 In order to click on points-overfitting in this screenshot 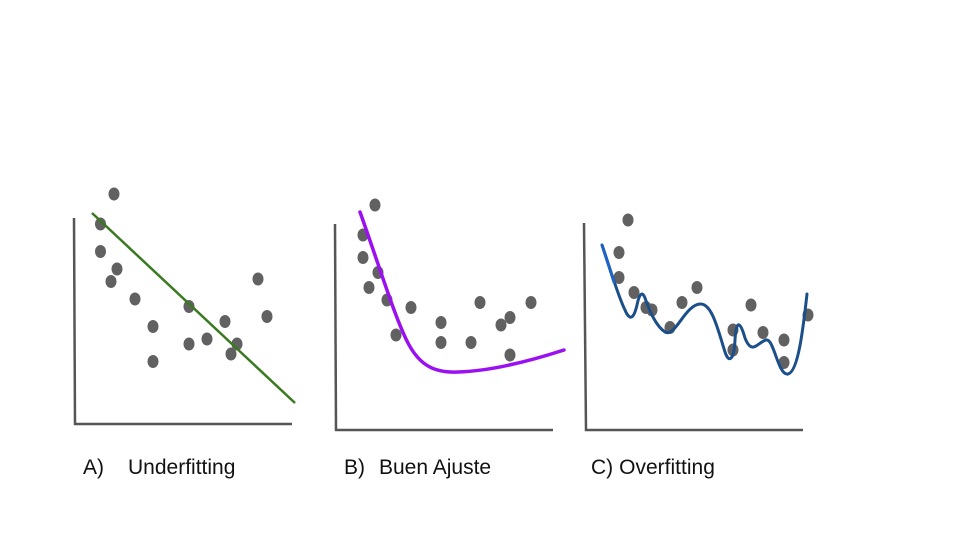, I will do `click(713, 291)`.